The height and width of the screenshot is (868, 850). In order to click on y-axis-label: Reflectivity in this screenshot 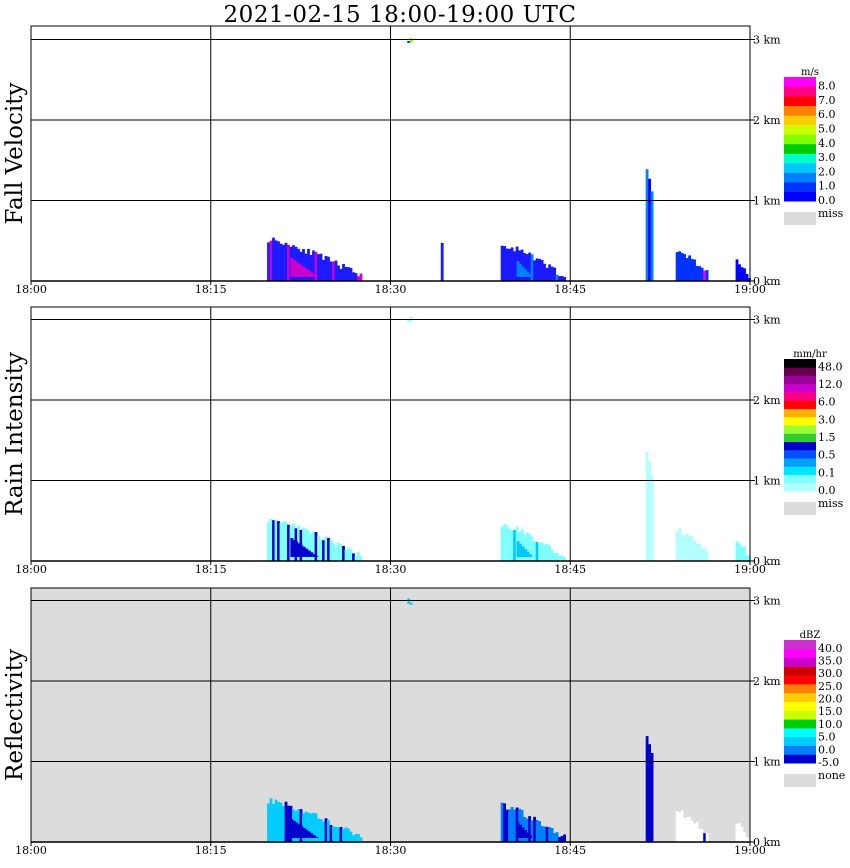, I will do `click(15, 715)`.